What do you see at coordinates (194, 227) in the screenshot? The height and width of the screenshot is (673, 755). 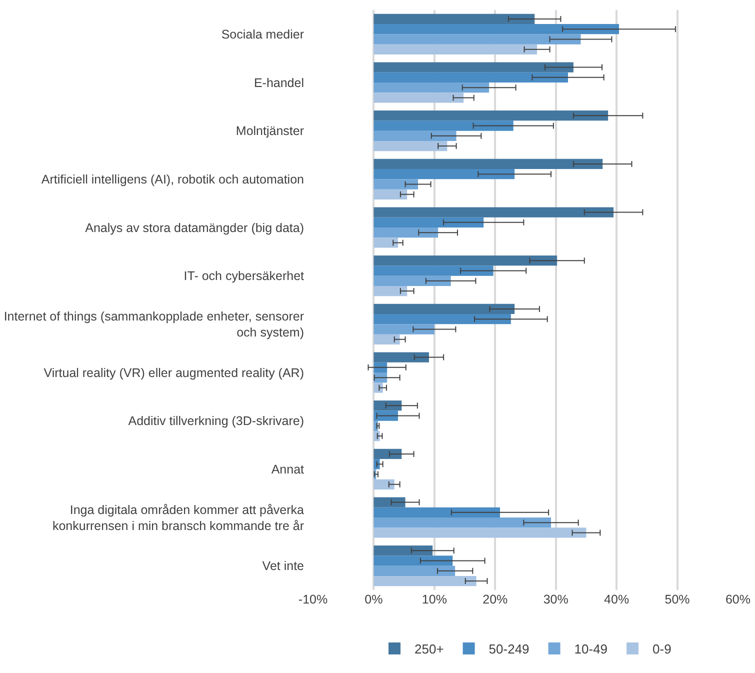 I see `y-tick-label: Analys av stora datamängder (big data)` at bounding box center [194, 227].